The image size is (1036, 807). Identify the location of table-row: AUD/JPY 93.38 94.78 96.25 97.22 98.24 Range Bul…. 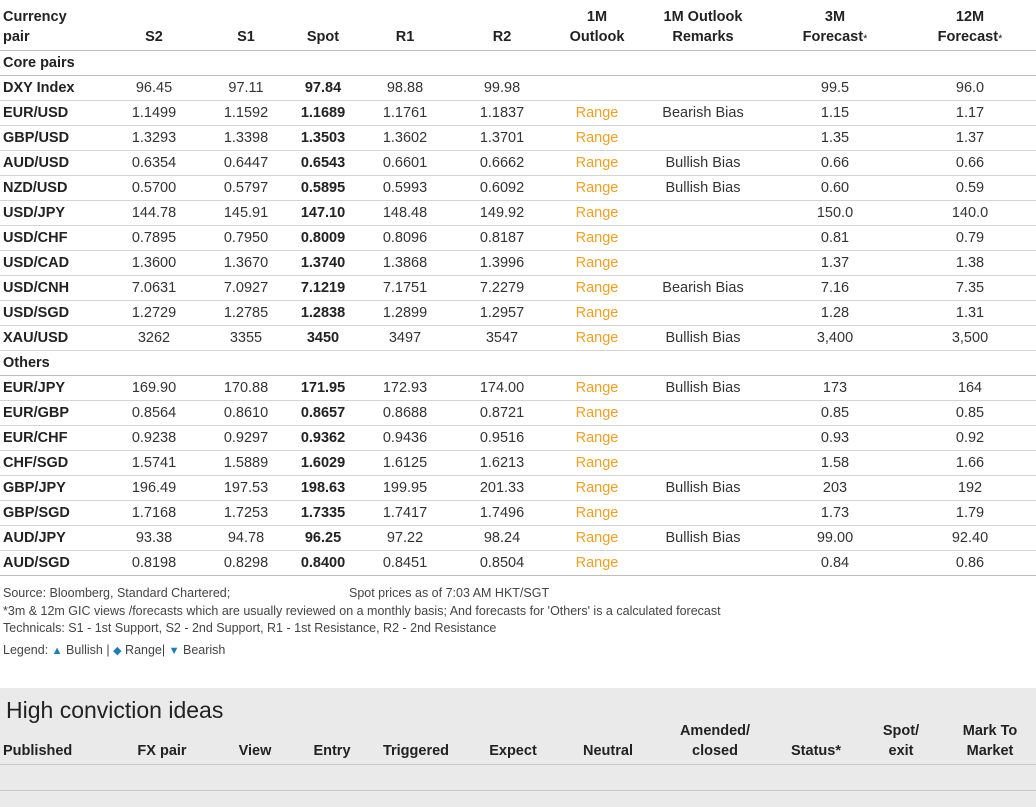
(518, 538).